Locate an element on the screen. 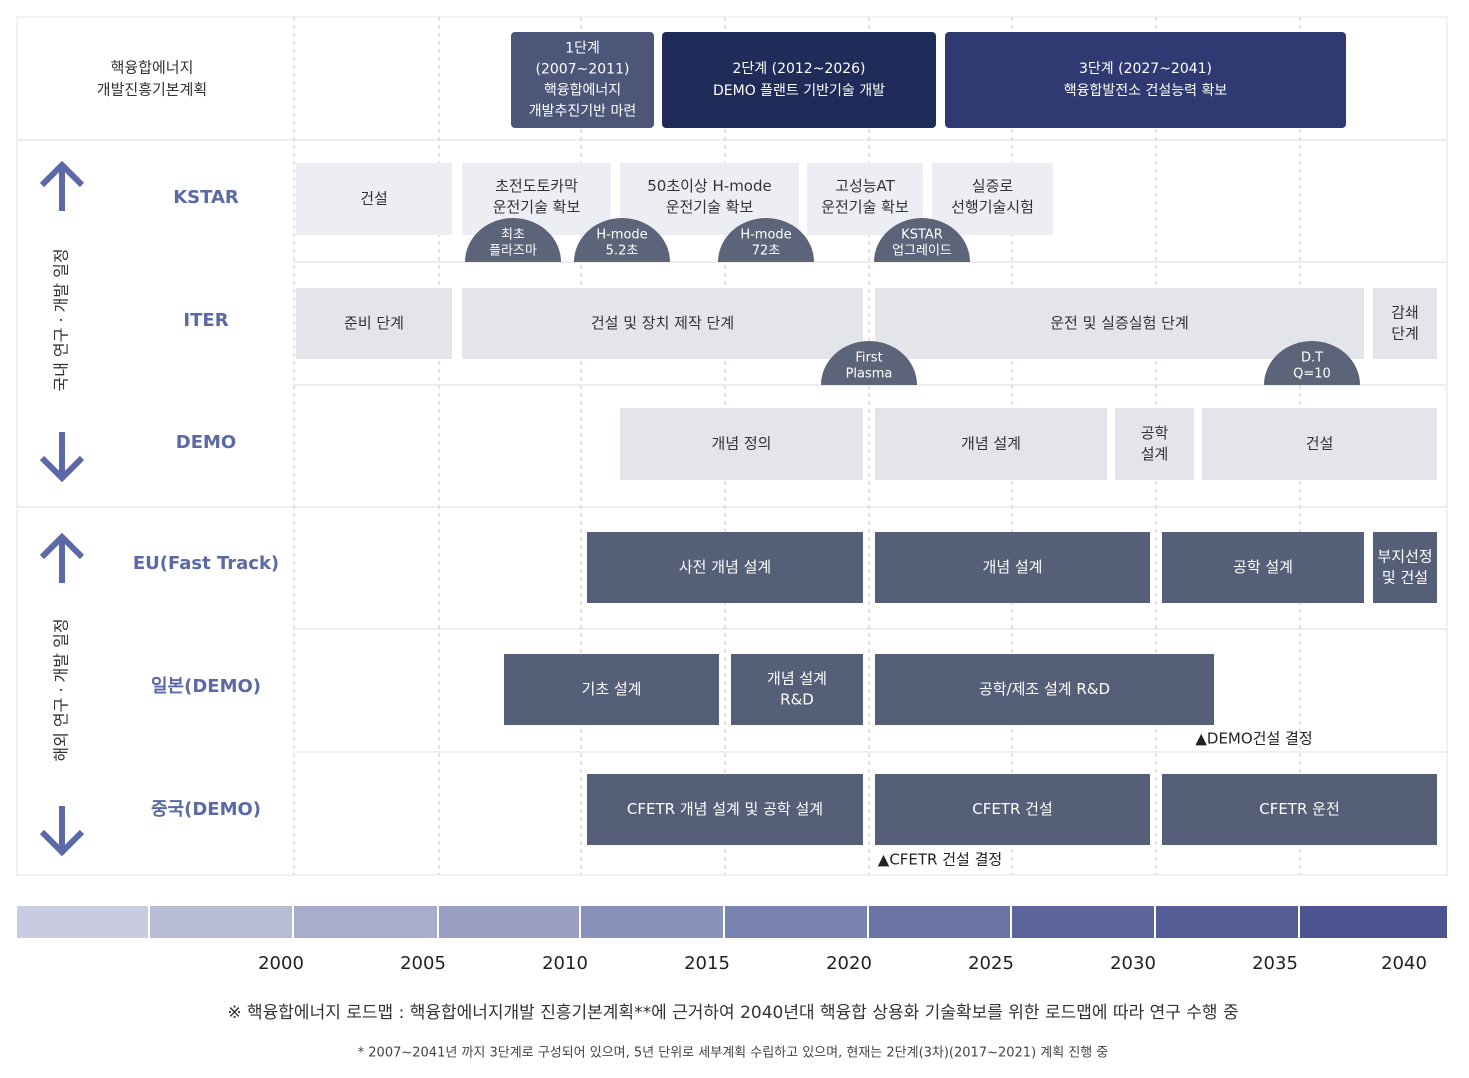 This screenshot has height=1078, width=1469. bar-text: 선행기술시험 is located at coordinates (992, 207).